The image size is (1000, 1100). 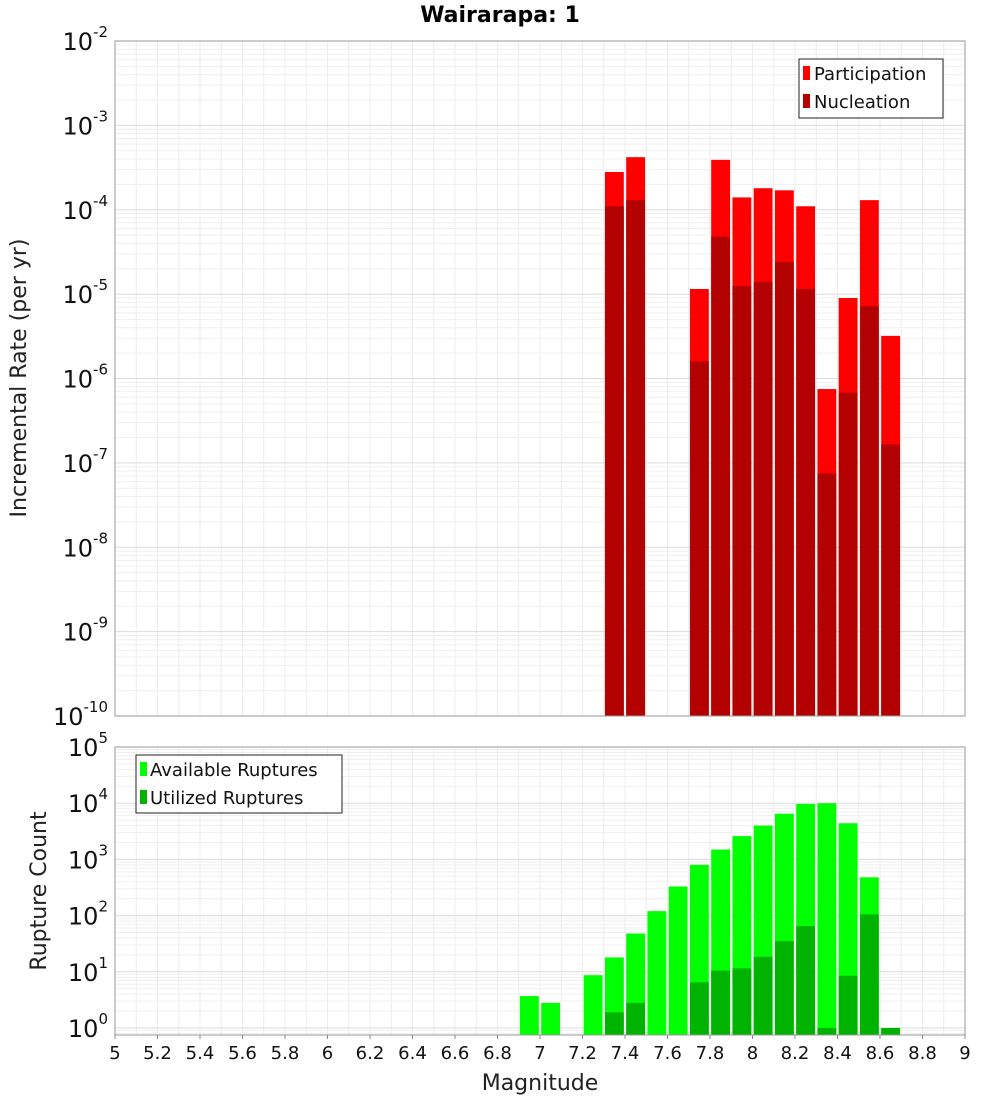 What do you see at coordinates (85, 123) in the screenshot?
I see `rate-y-tick-label: 10⁻³` at bounding box center [85, 123].